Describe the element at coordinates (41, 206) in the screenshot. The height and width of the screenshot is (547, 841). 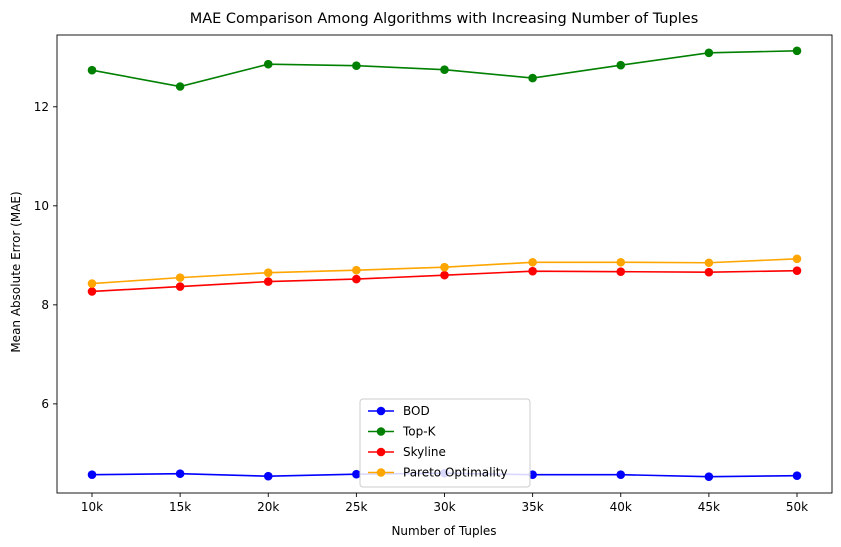
I see `y-tick-label: 10` at that location.